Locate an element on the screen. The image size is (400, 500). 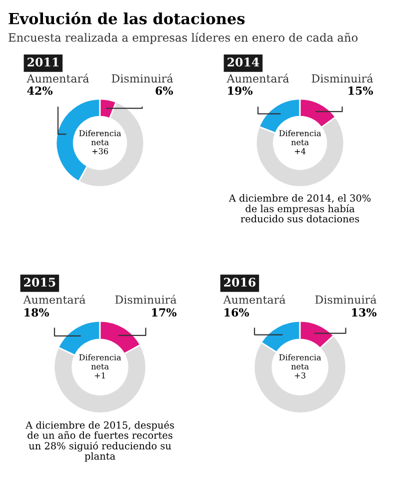
text: Diferencia neta +3 is located at coordinates (300, 366).